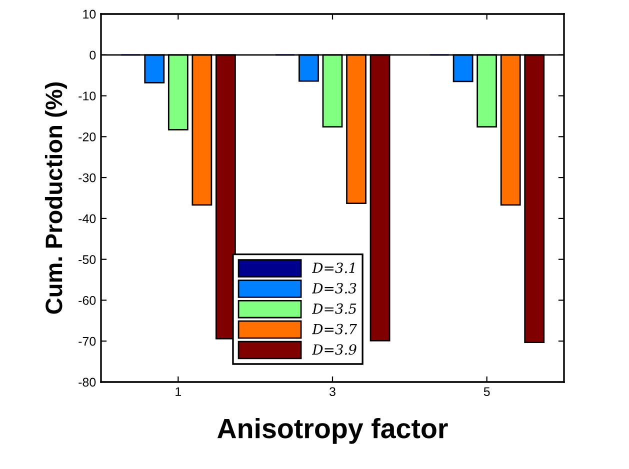 The height and width of the screenshot is (469, 629). Describe the element at coordinates (179, 391) in the screenshot. I see `x-tick-label: 1` at that location.